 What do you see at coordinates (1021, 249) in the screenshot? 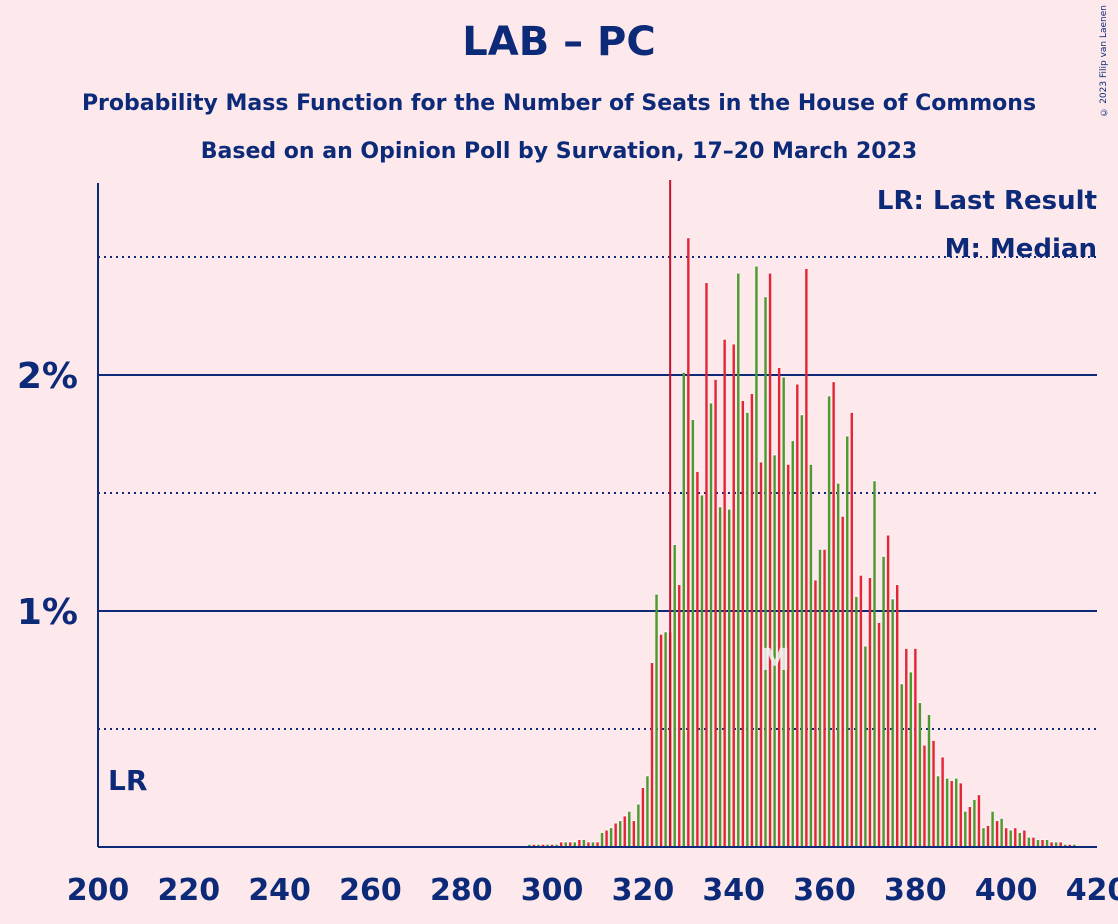
I see `legend-median: M: Median` at bounding box center [1021, 249].